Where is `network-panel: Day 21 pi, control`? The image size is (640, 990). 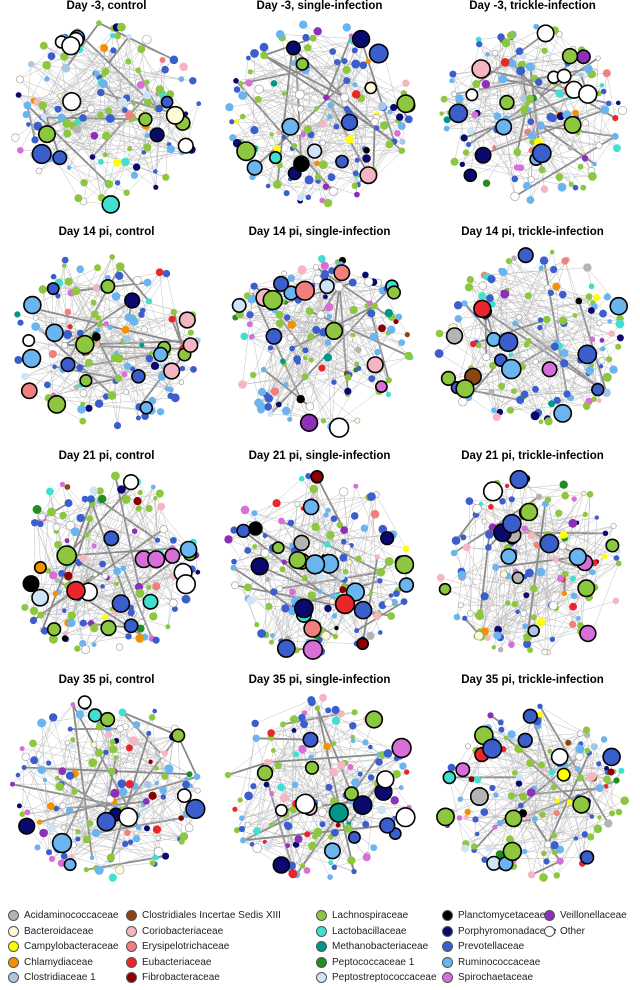 network-panel: Day 21 pi, control is located at coordinates (106, 562).